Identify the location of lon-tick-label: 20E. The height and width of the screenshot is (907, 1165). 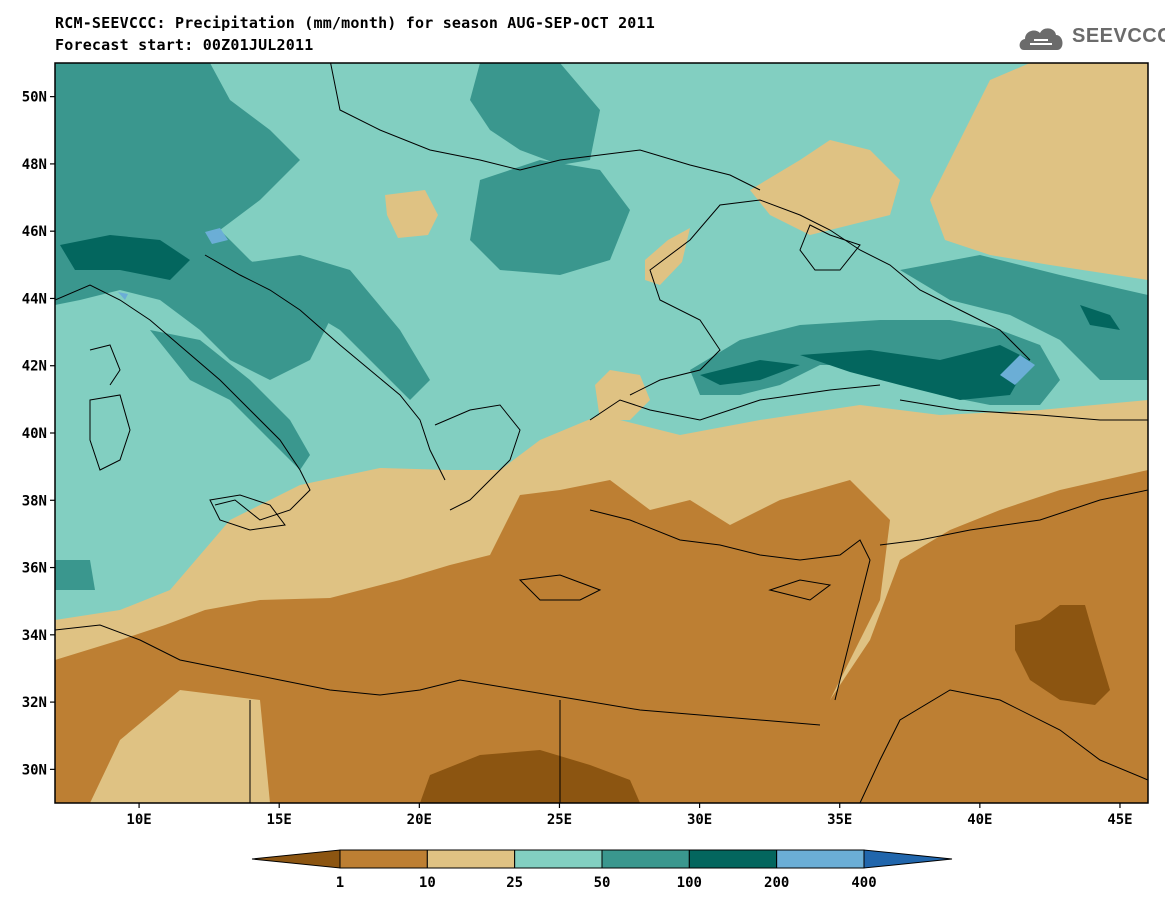
(419, 820).